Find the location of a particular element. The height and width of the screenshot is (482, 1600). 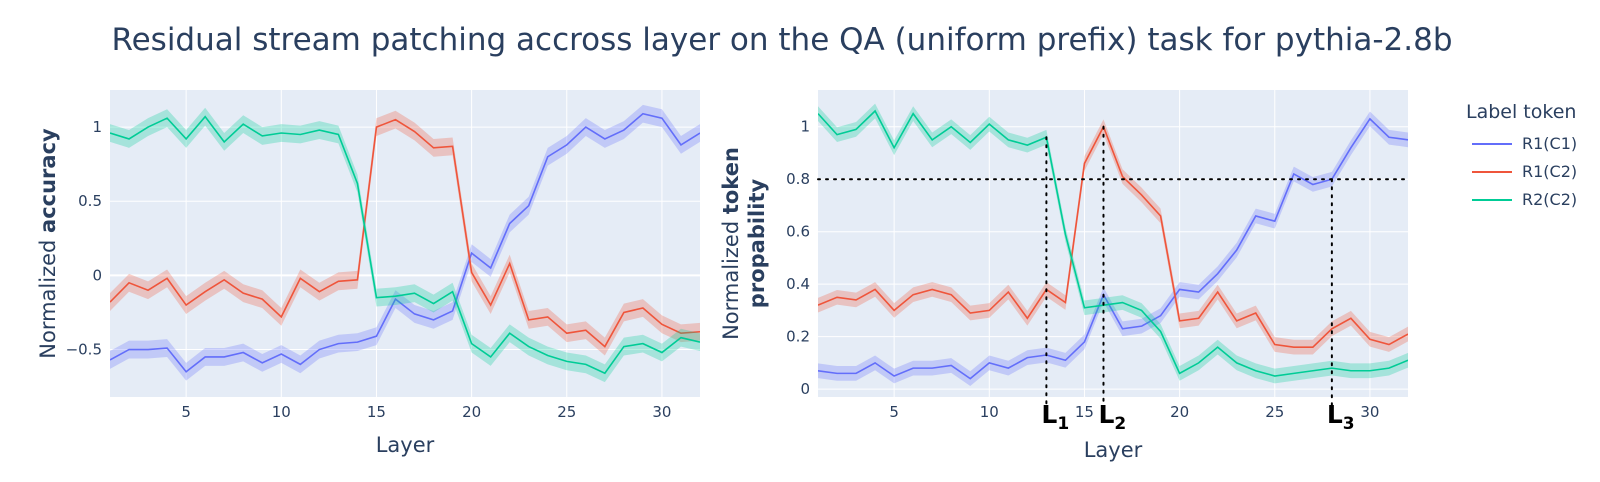

y-tick-label: 0.2 is located at coordinates (798, 337).